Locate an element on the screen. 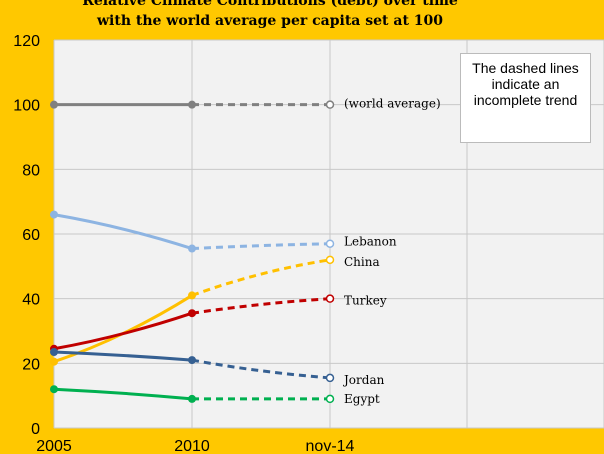 Image resolution: width=604 pixels, height=454 pixels. series-label: (world average) is located at coordinates (392, 104).